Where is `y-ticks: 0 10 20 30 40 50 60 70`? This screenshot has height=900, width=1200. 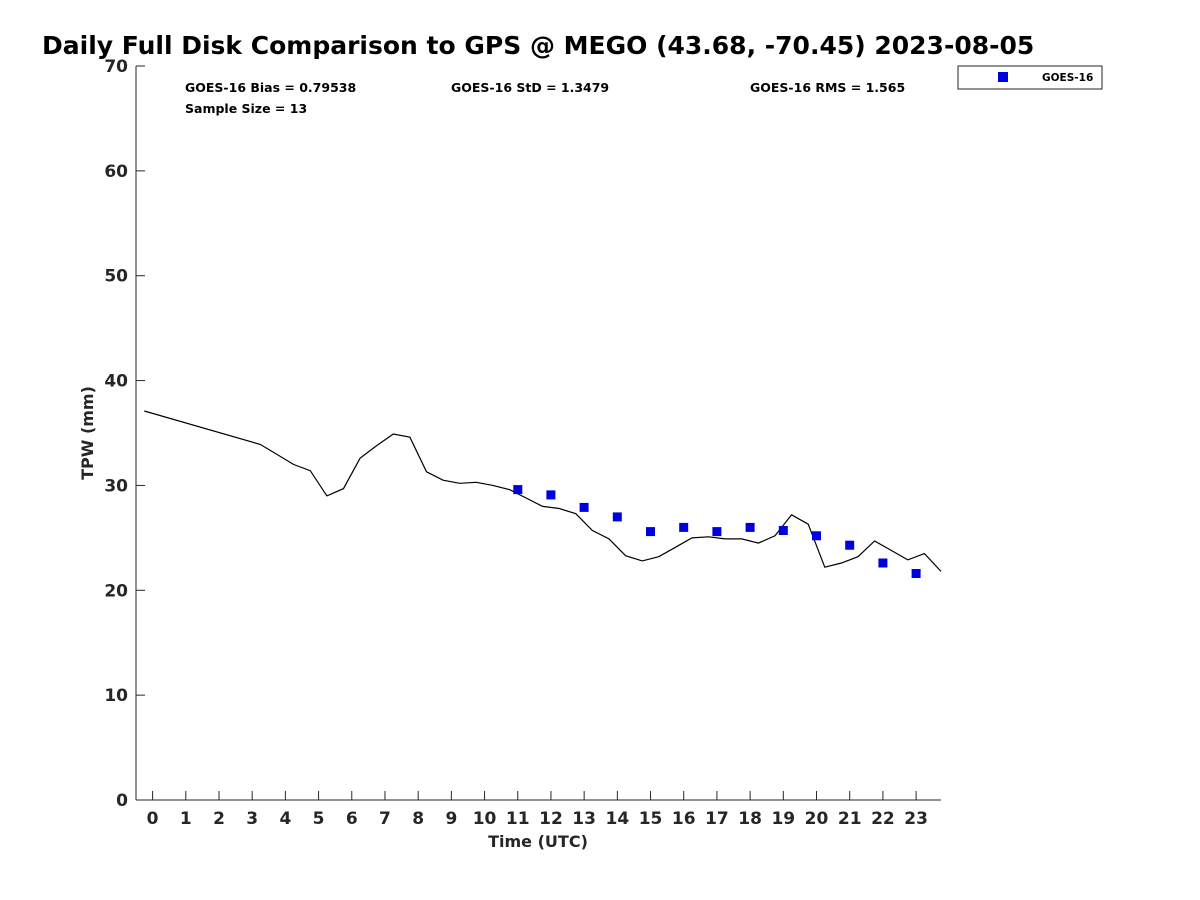 y-ticks: 0 10 20 30 40 50 60 70 is located at coordinates (124, 434).